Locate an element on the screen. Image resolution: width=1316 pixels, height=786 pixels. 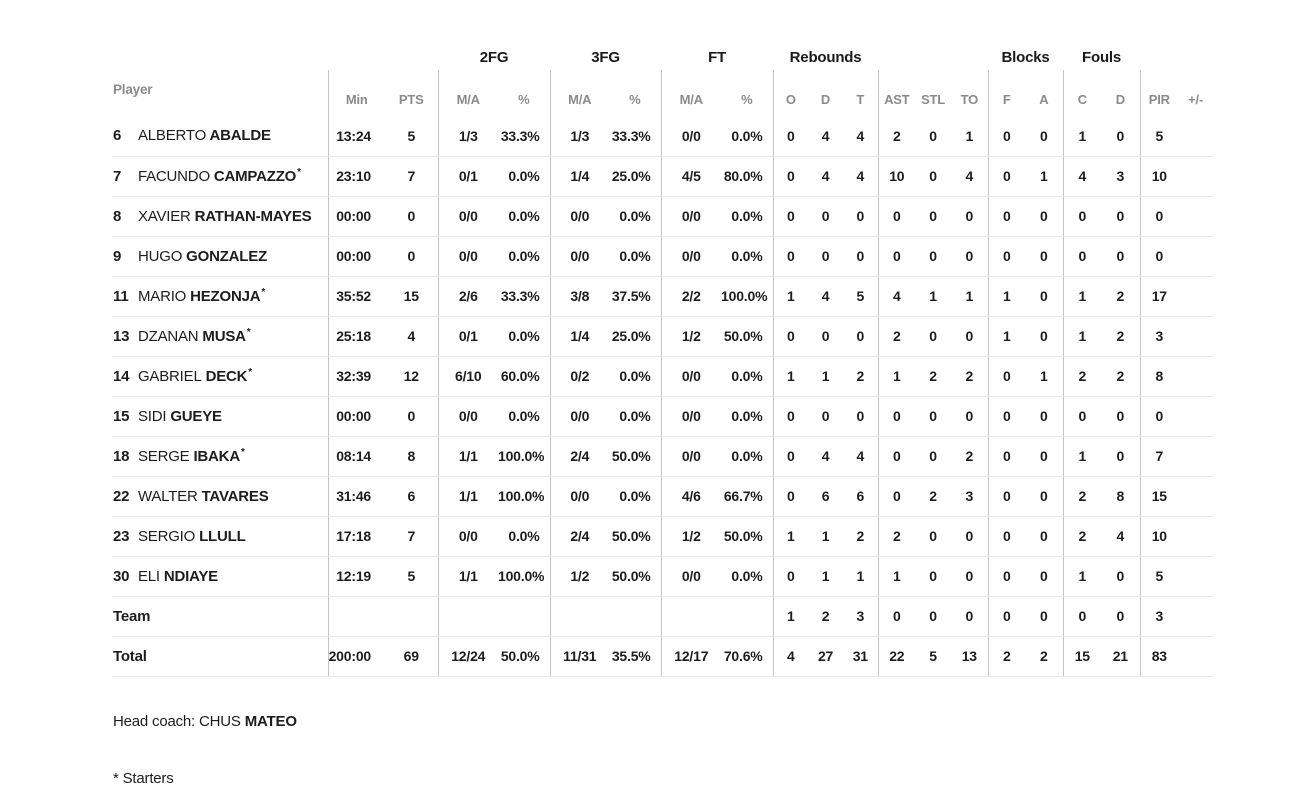
stat-fg2-pct: 100.0% is located at coordinates (524, 496).